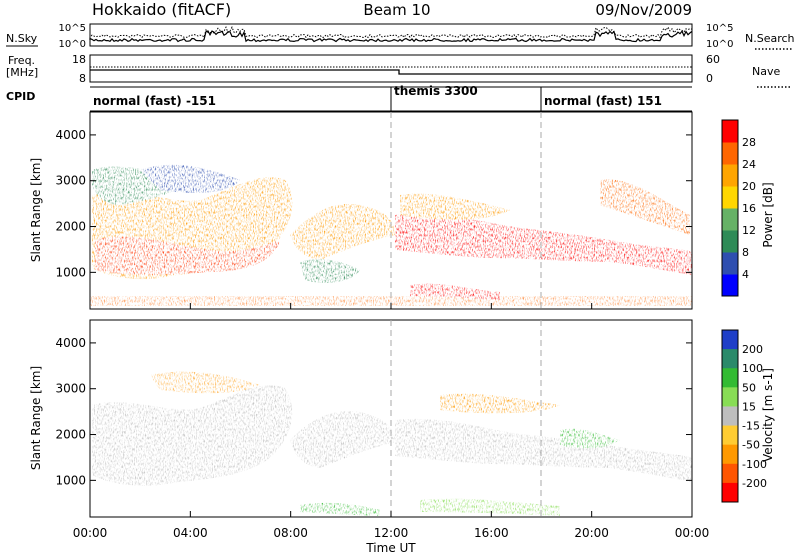 The width and height of the screenshot is (800, 554). What do you see at coordinates (79, 59) in the screenshot?
I see `freq-tick-top: 18` at bounding box center [79, 59].